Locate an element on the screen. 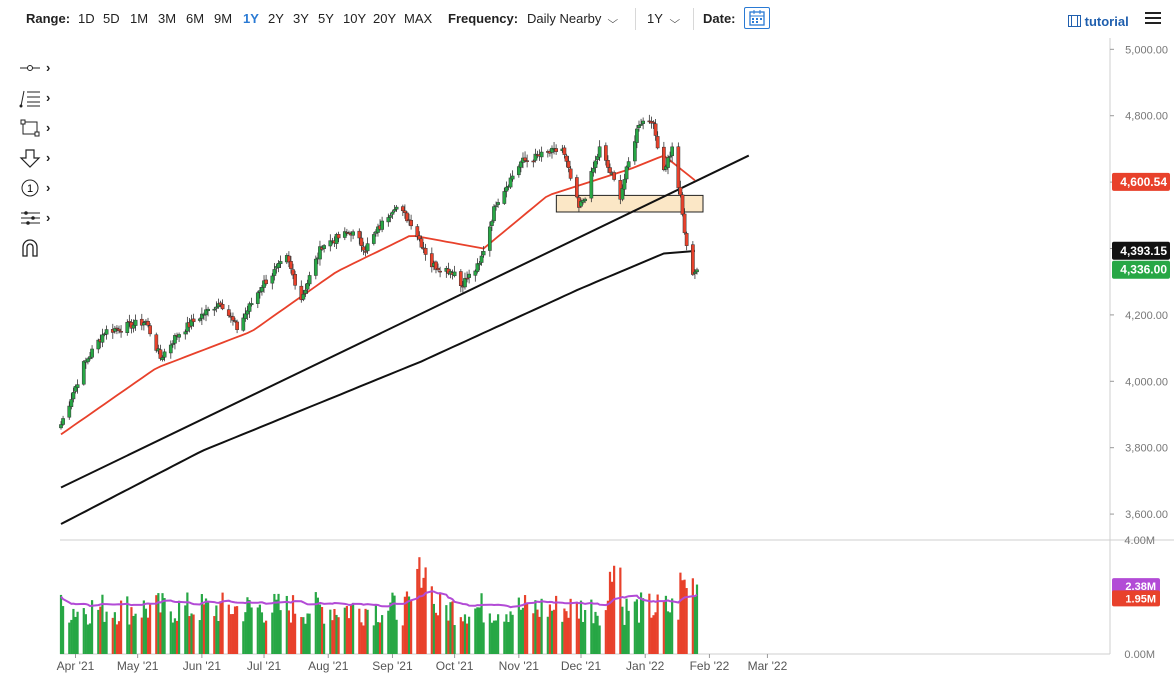 This screenshot has width=1174, height=695. range-button-6m: 6M is located at coordinates (195, 18).